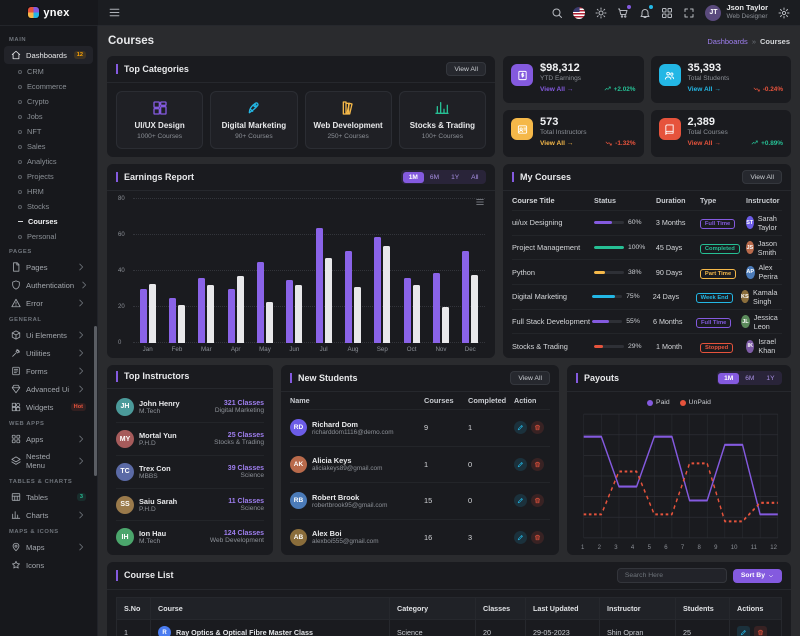 The height and width of the screenshot is (636, 800). What do you see at coordinates (352, 271) in the screenshot?
I see `bar-group-aug` at bounding box center [352, 271].